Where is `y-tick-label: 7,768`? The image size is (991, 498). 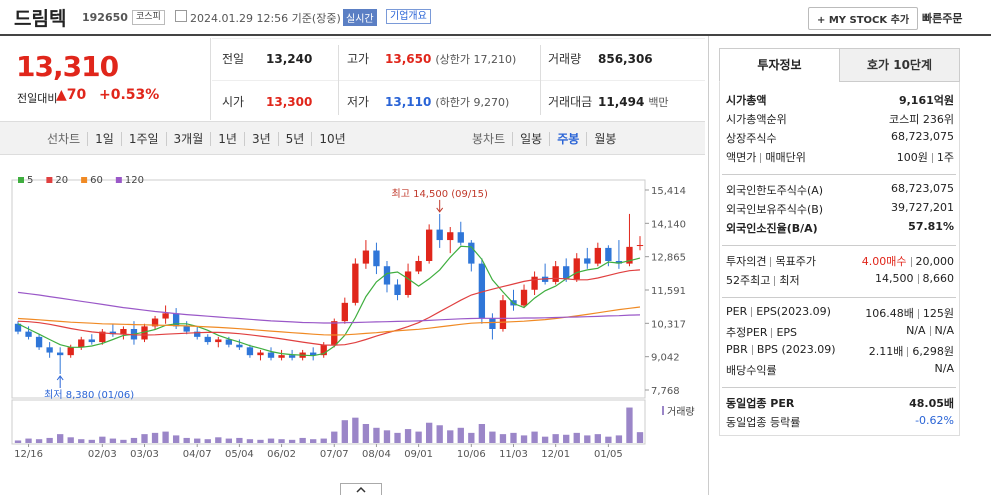 y-tick-label: 7,768 is located at coordinates (665, 391).